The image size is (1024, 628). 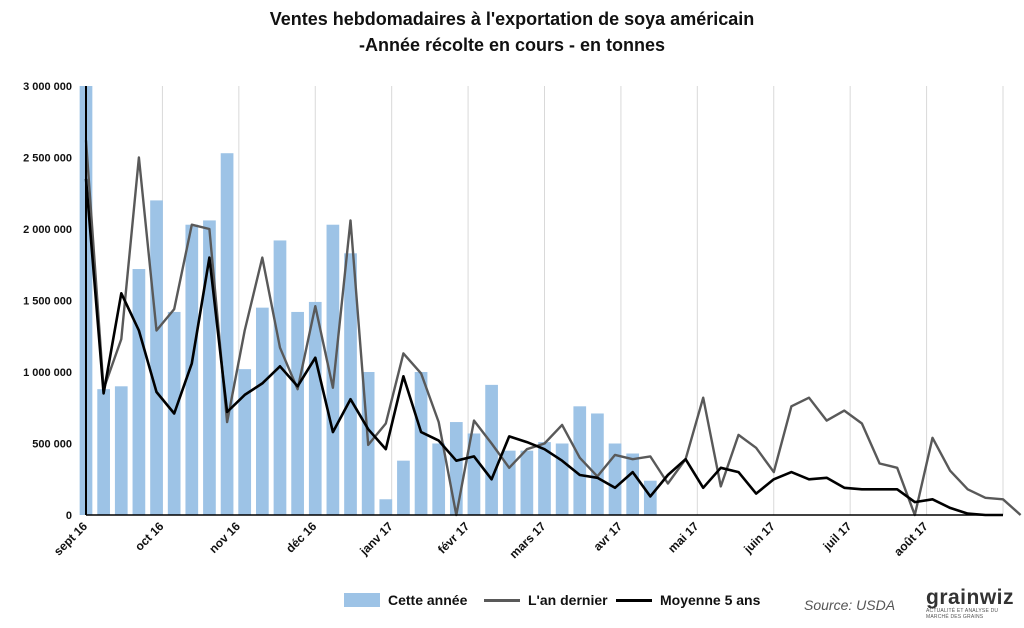 I want to click on legend-item-last-year: L'an dernier, so click(x=546, y=600).